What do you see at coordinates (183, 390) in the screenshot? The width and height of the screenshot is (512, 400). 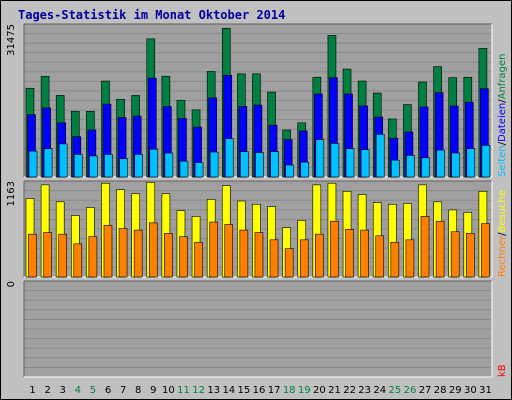 I see `day-label: 11` at bounding box center [183, 390].